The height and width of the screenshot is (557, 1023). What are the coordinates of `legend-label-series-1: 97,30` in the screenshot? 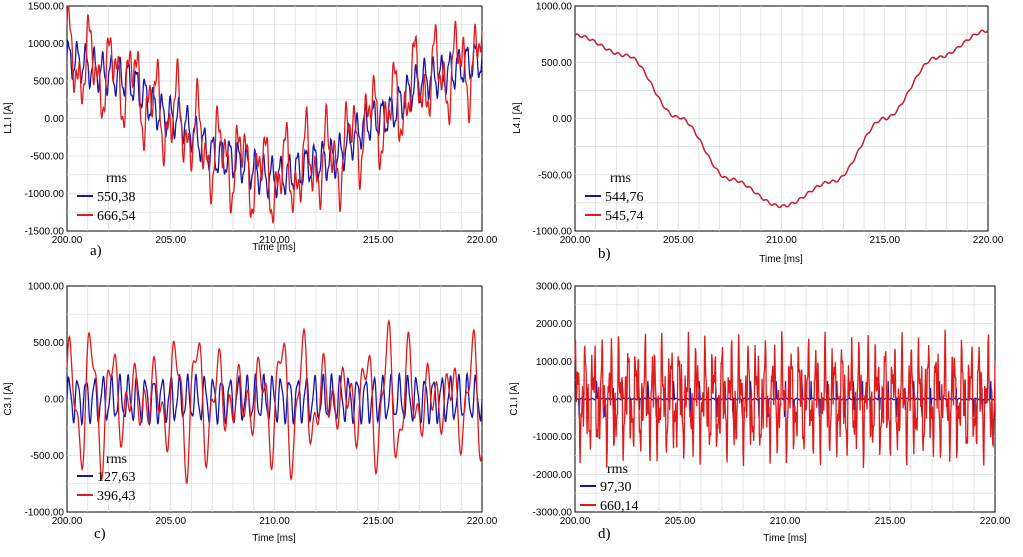 It's located at (616, 487).